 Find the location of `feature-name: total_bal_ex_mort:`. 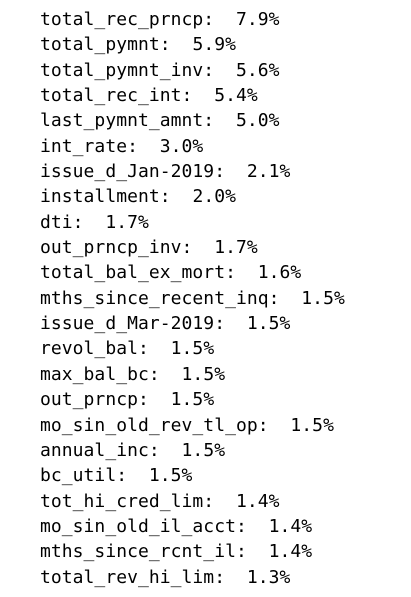

feature-name: total_bal_ex_mort: is located at coordinates (138, 273).